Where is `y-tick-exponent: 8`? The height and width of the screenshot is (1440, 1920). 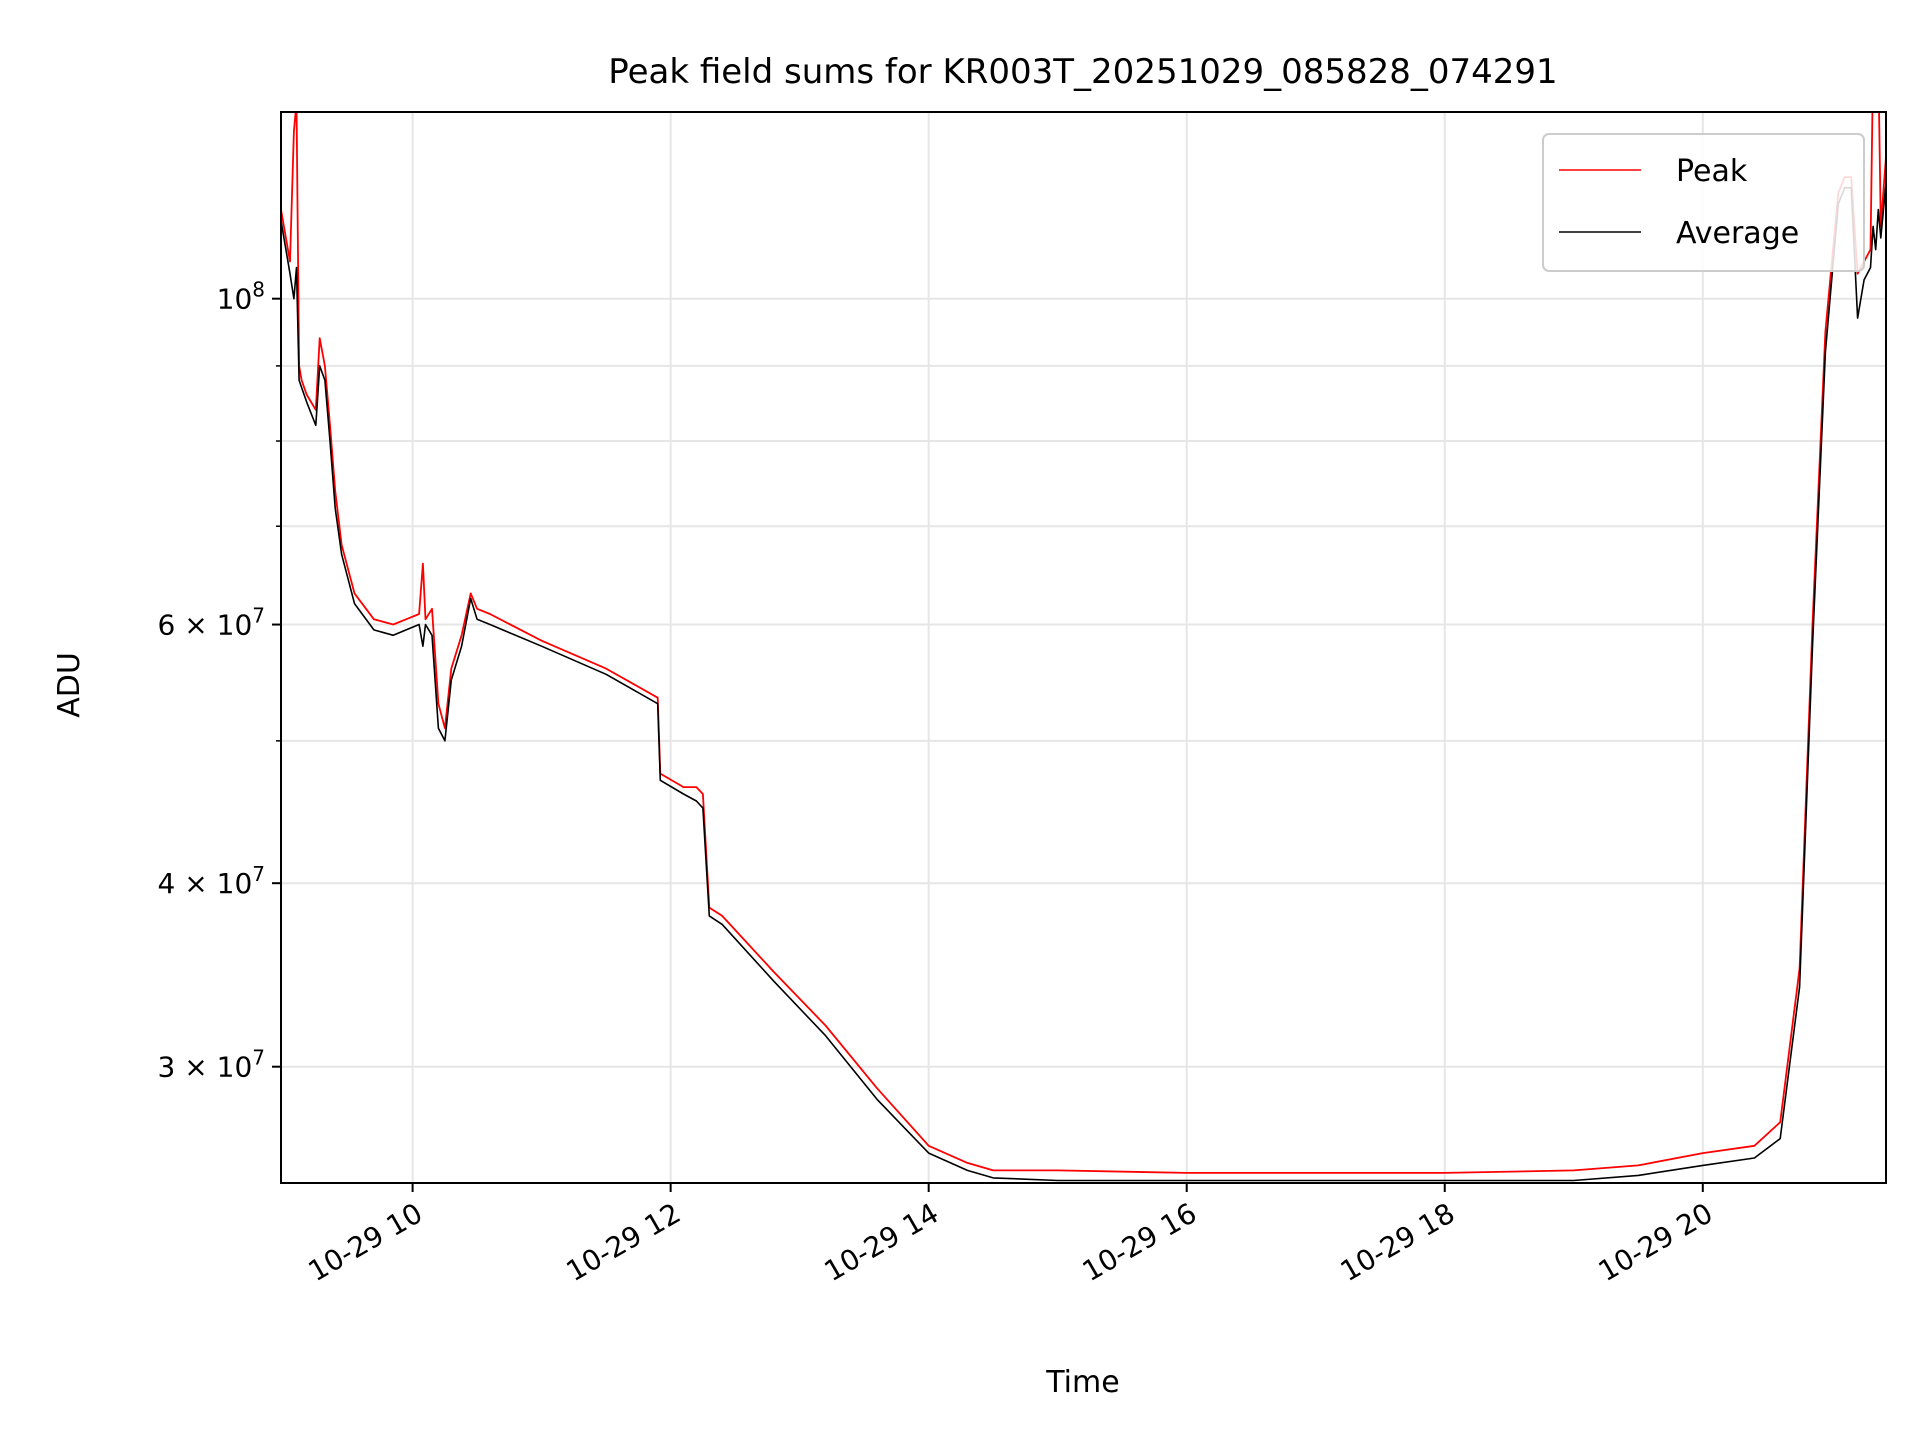
y-tick-exponent: 8 is located at coordinates (258, 290).